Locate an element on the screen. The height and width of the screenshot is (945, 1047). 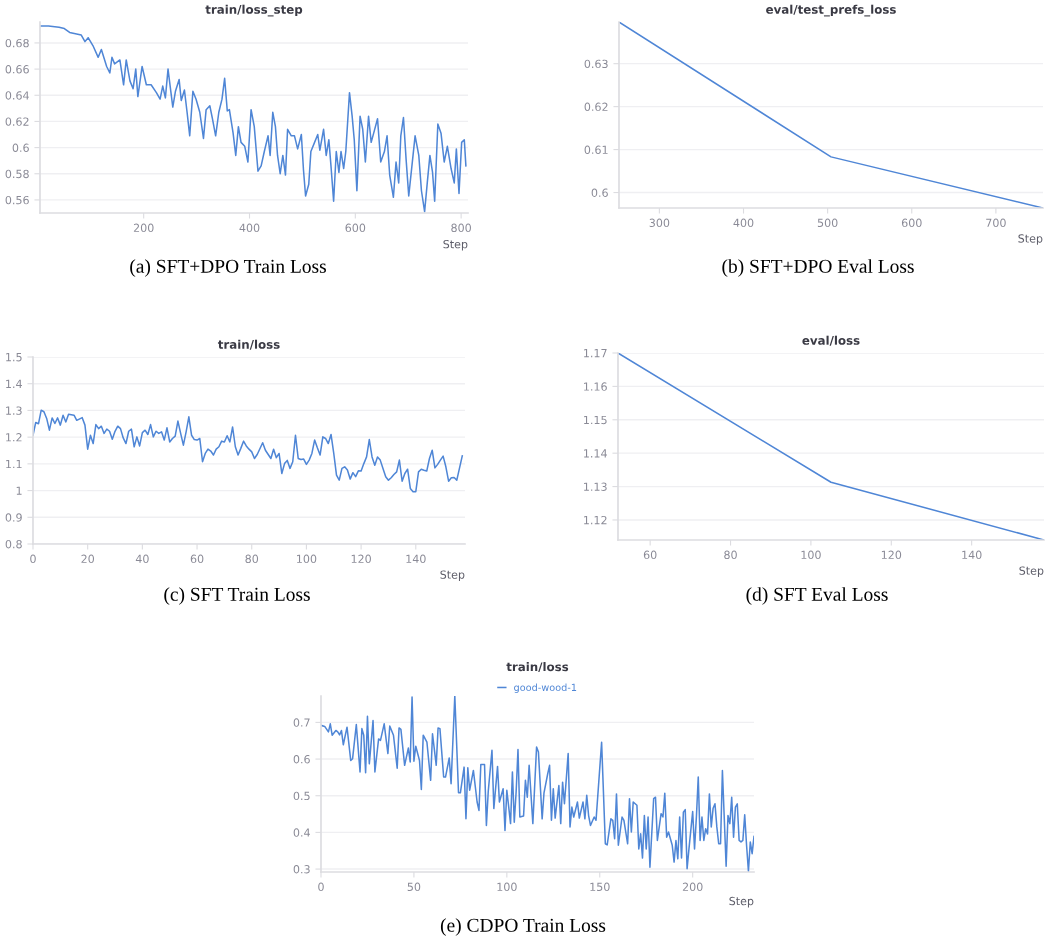
y-tick-label: 0.9 is located at coordinates (13, 517).